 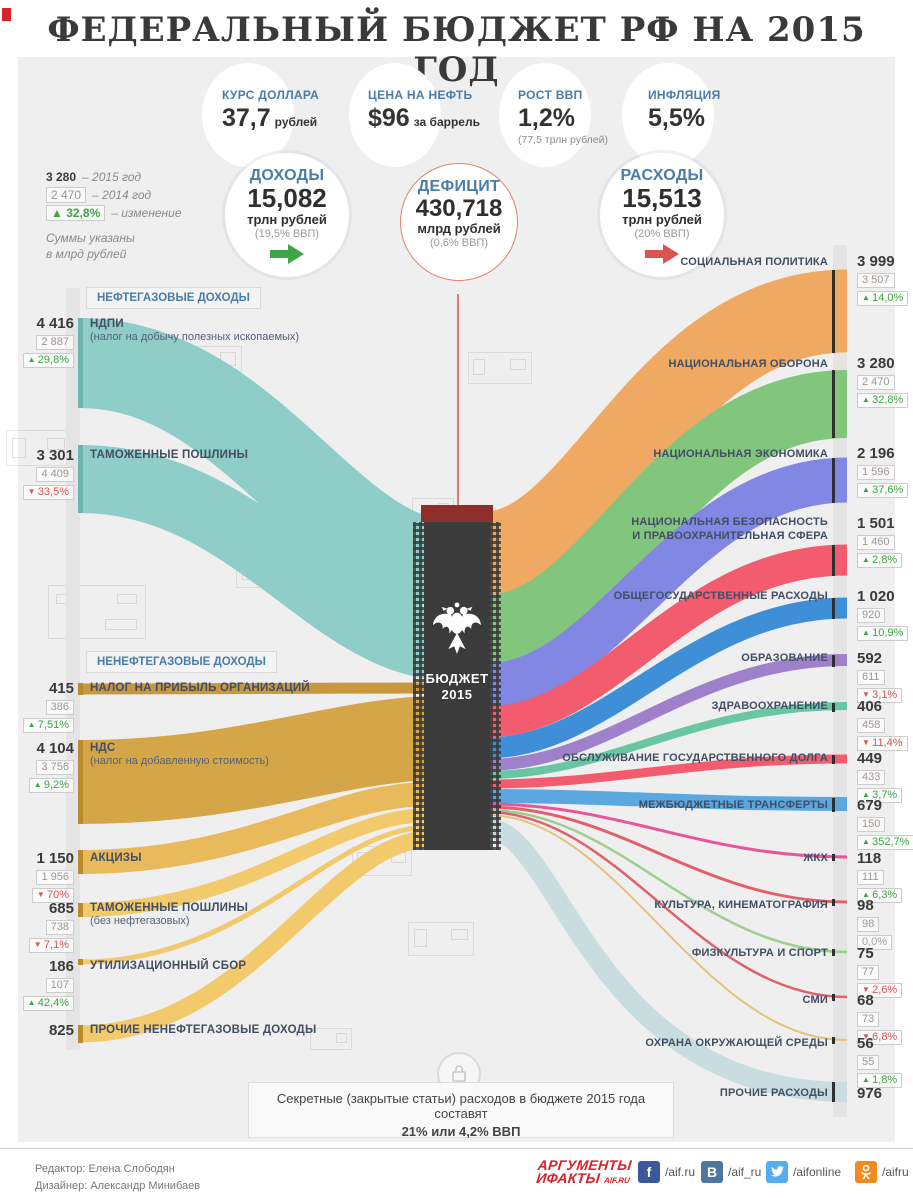 I want to click on flow-defense, so click(x=666, y=516).